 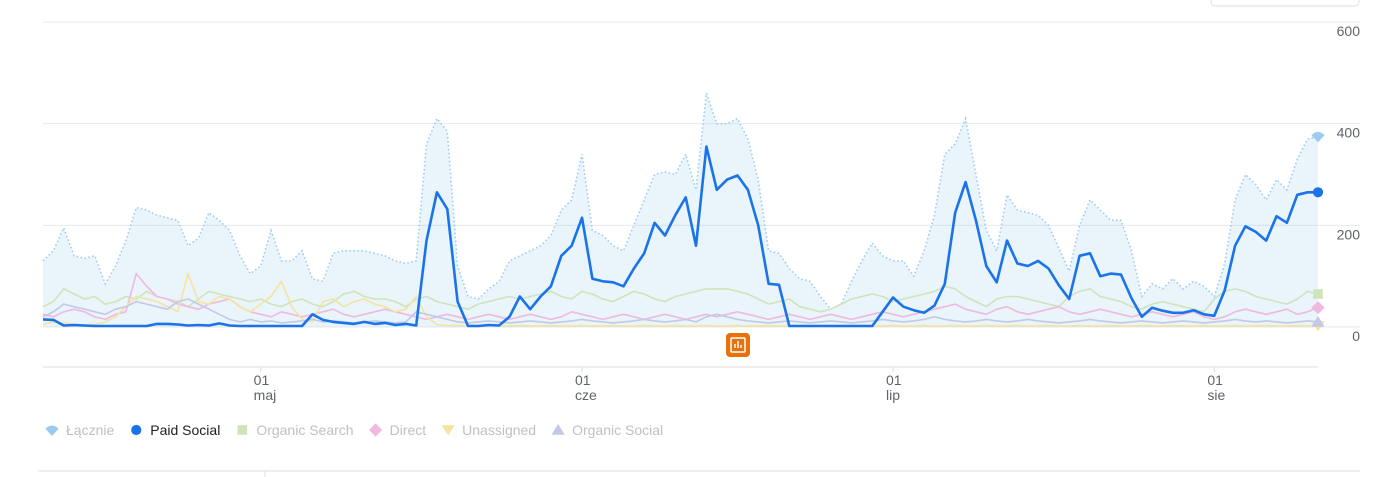 What do you see at coordinates (448, 430) in the screenshot?
I see `marker-triangle-down` at bounding box center [448, 430].